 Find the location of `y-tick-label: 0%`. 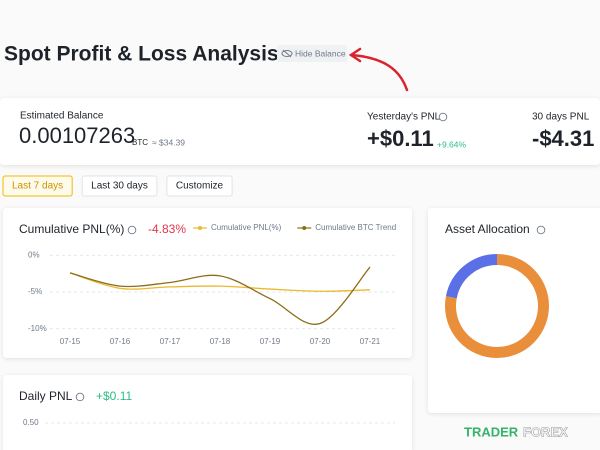

y-tick-label: 0% is located at coordinates (34, 254).